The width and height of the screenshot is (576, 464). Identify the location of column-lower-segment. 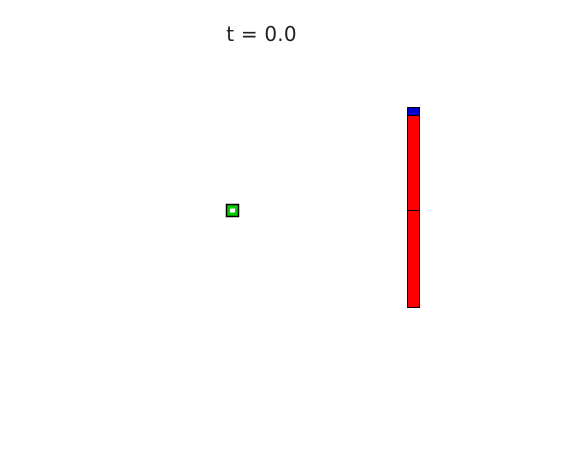
(413, 259).